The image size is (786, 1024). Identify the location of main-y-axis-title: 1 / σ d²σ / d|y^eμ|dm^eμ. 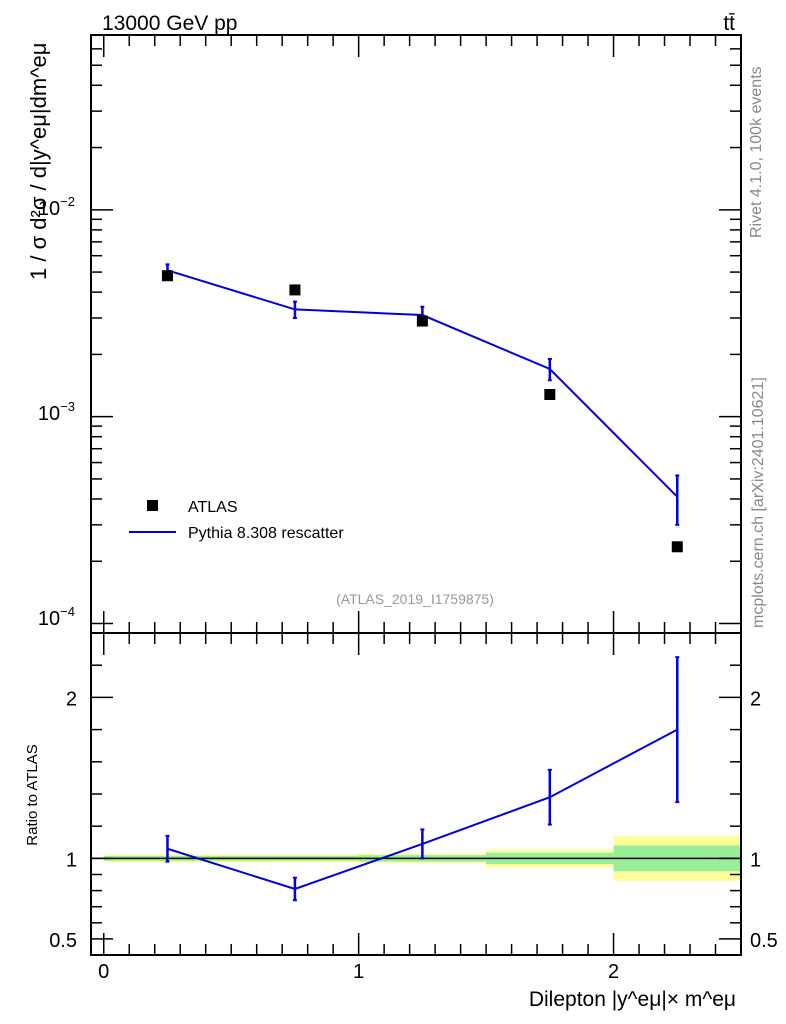
(38, 161).